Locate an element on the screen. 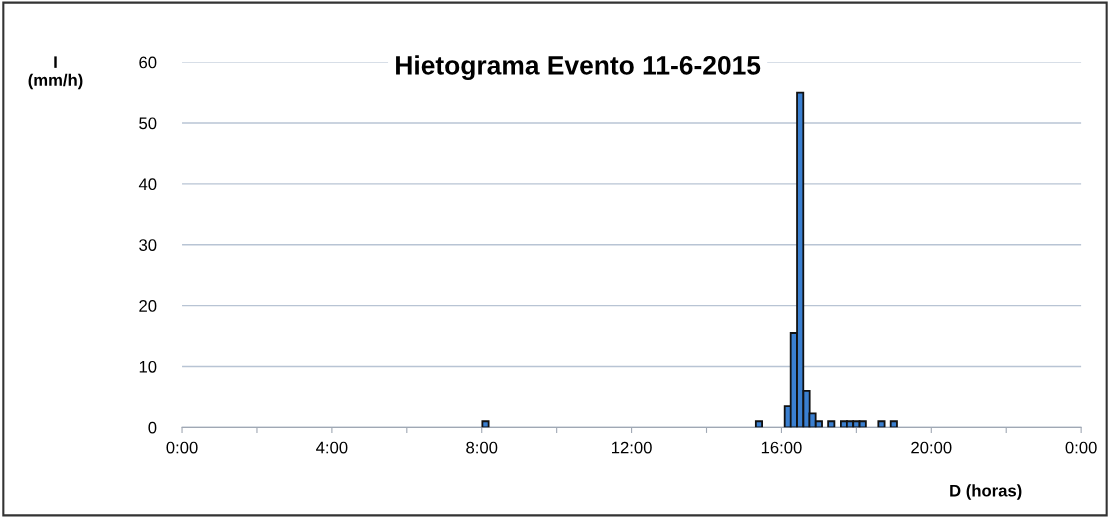 The width and height of the screenshot is (1110, 518). y-tick-label: 0 is located at coordinates (152, 427).